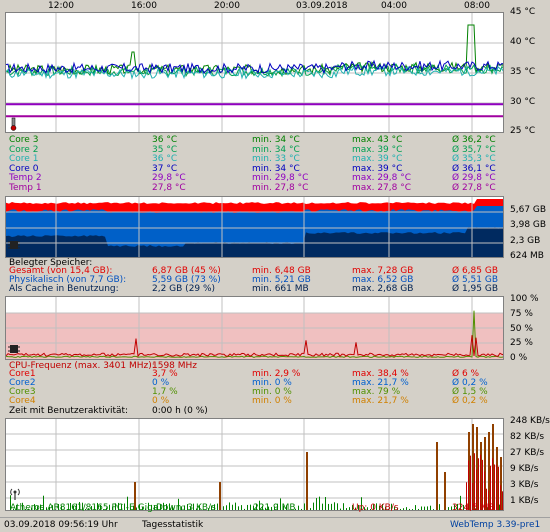 The height and width of the screenshot is (532, 550). I want to click on cpu-row-name: Core4, so click(22, 401).